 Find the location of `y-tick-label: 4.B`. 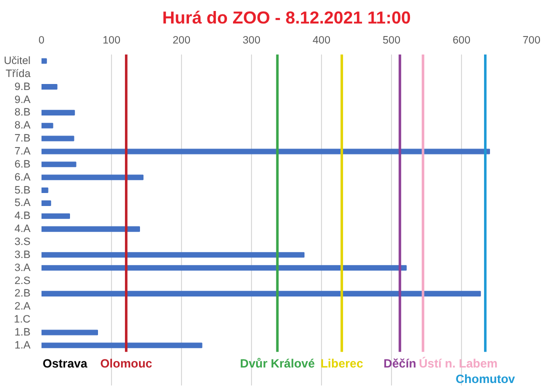

y-tick-label: 4.B is located at coordinates (22, 216).